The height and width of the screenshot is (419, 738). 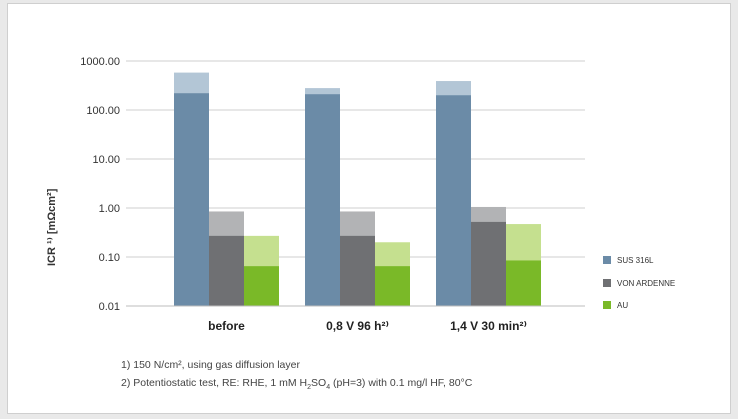 What do you see at coordinates (100, 62) in the screenshot?
I see `y-tick-label: 1000.00` at bounding box center [100, 62].